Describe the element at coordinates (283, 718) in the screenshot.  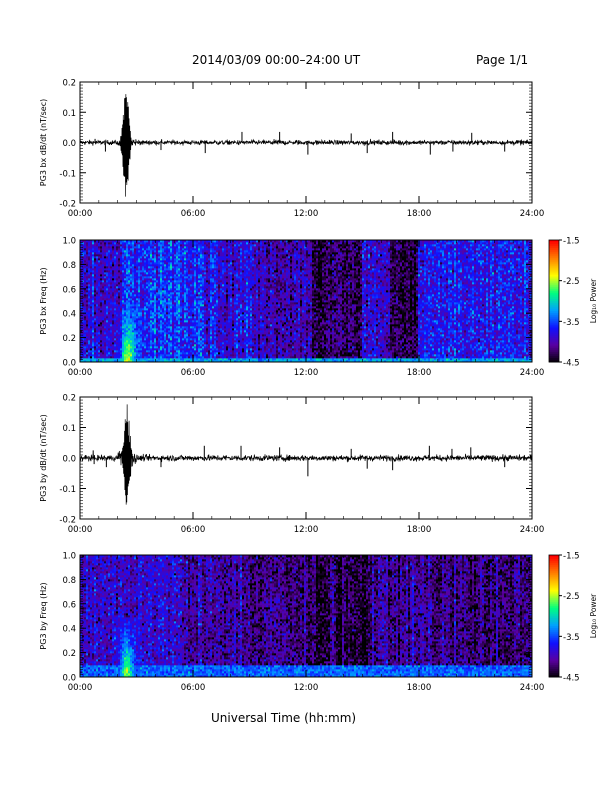
I see `x-axis-title: Universal Time (hh:mm)` at that location.